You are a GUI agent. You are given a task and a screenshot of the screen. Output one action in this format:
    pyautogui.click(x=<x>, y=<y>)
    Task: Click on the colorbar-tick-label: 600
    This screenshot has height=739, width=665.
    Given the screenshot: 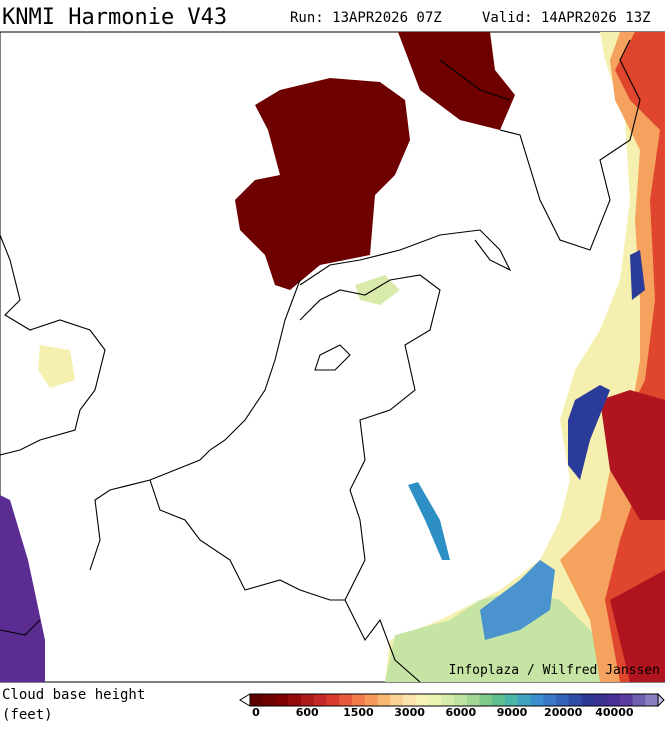 What is the action you would take?
    pyautogui.click(x=307, y=712)
    